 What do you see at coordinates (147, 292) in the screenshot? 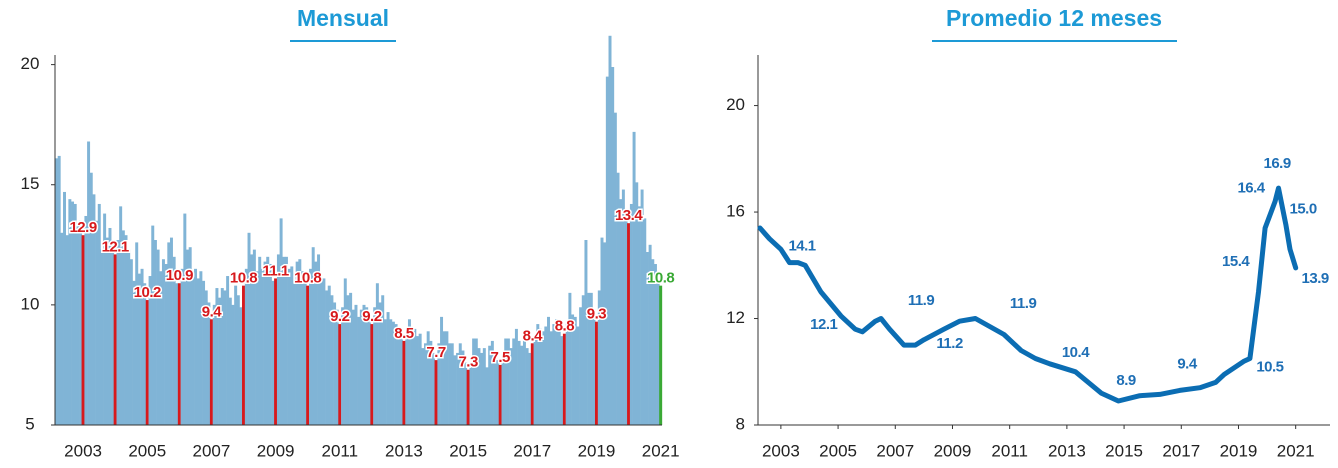
I see `data-label: 10.2` at bounding box center [147, 292].